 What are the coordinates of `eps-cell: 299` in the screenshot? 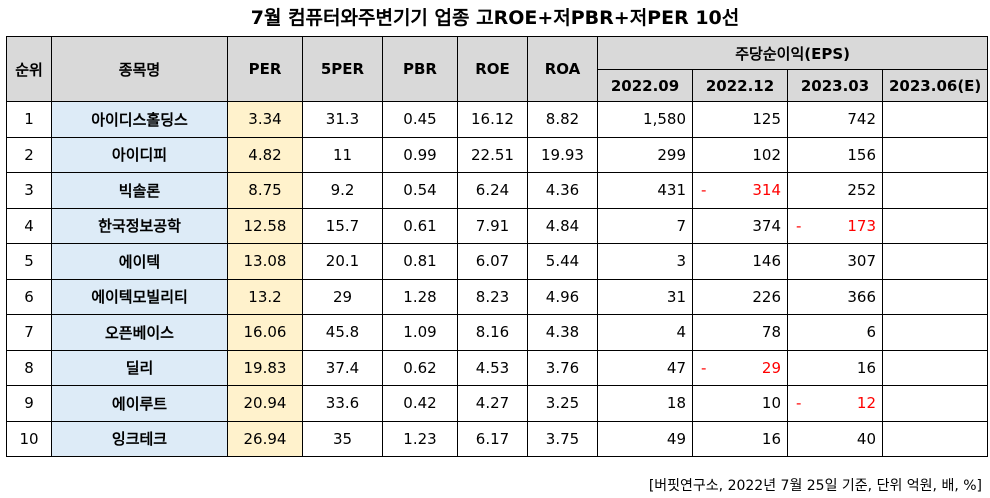 It's located at (645, 154).